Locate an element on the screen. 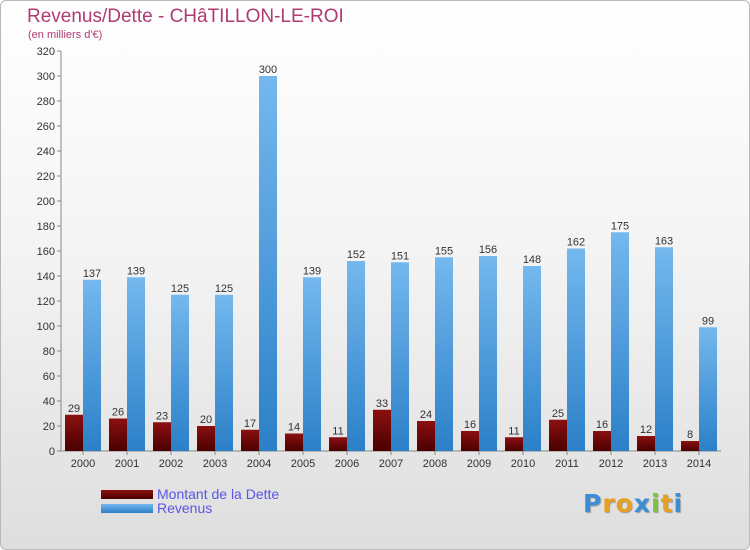 The image size is (750, 550). x-tick-label: 2014 is located at coordinates (699, 464).